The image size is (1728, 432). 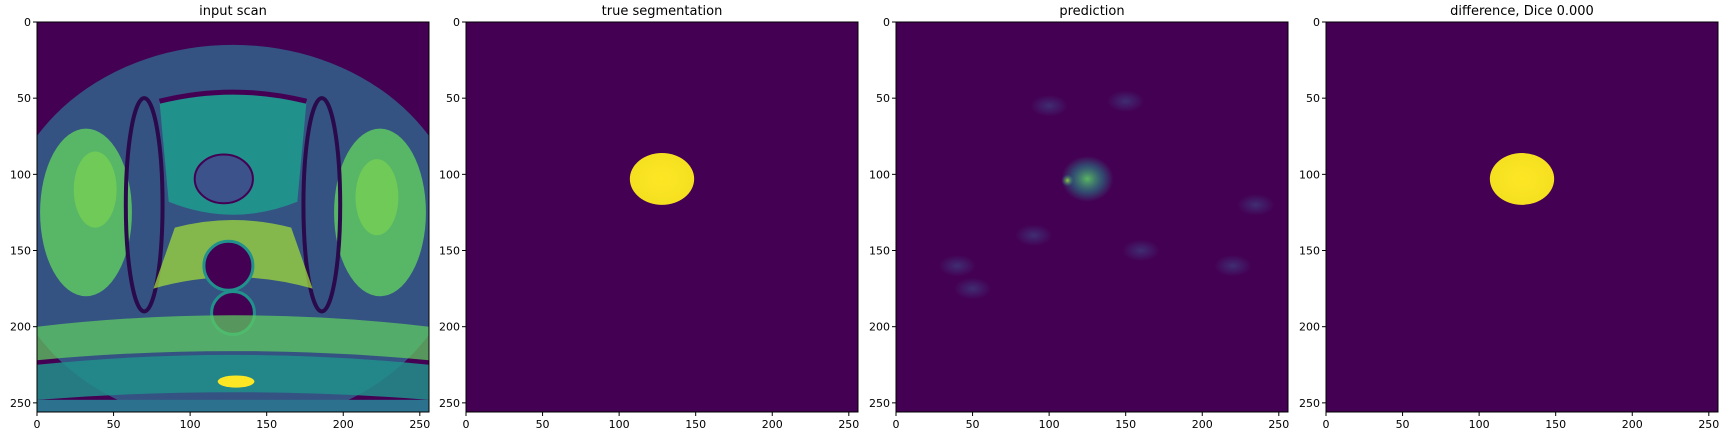 What do you see at coordinates (1091, 11) in the screenshot?
I see `panel-title: prediction` at bounding box center [1091, 11].